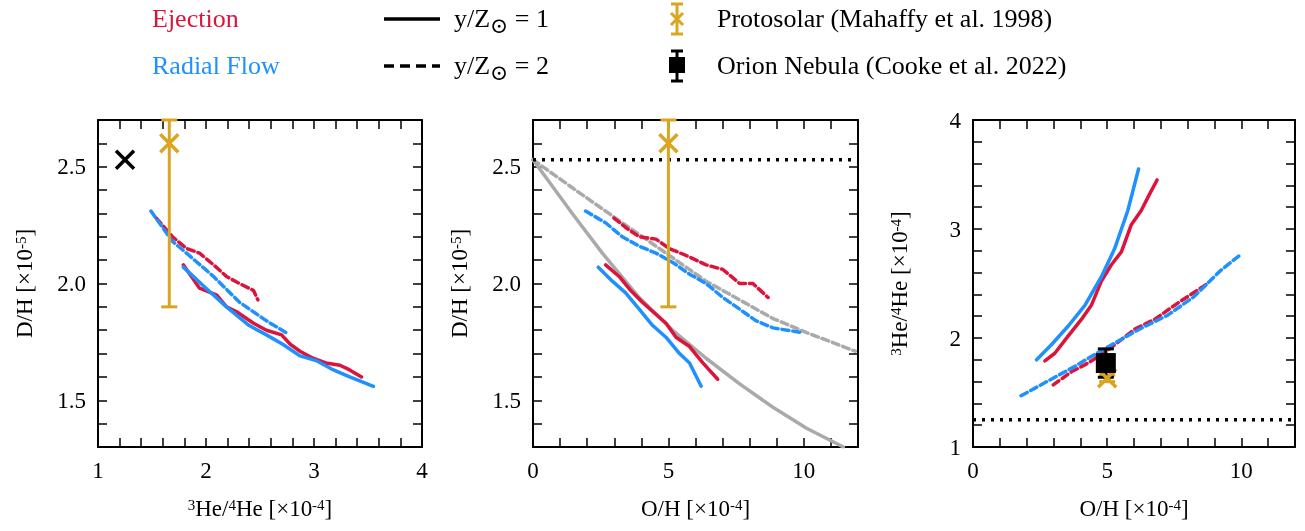 The width and height of the screenshot is (1305, 531). Describe the element at coordinates (422, 470) in the screenshot. I see `x-tick-label: 4` at that location.